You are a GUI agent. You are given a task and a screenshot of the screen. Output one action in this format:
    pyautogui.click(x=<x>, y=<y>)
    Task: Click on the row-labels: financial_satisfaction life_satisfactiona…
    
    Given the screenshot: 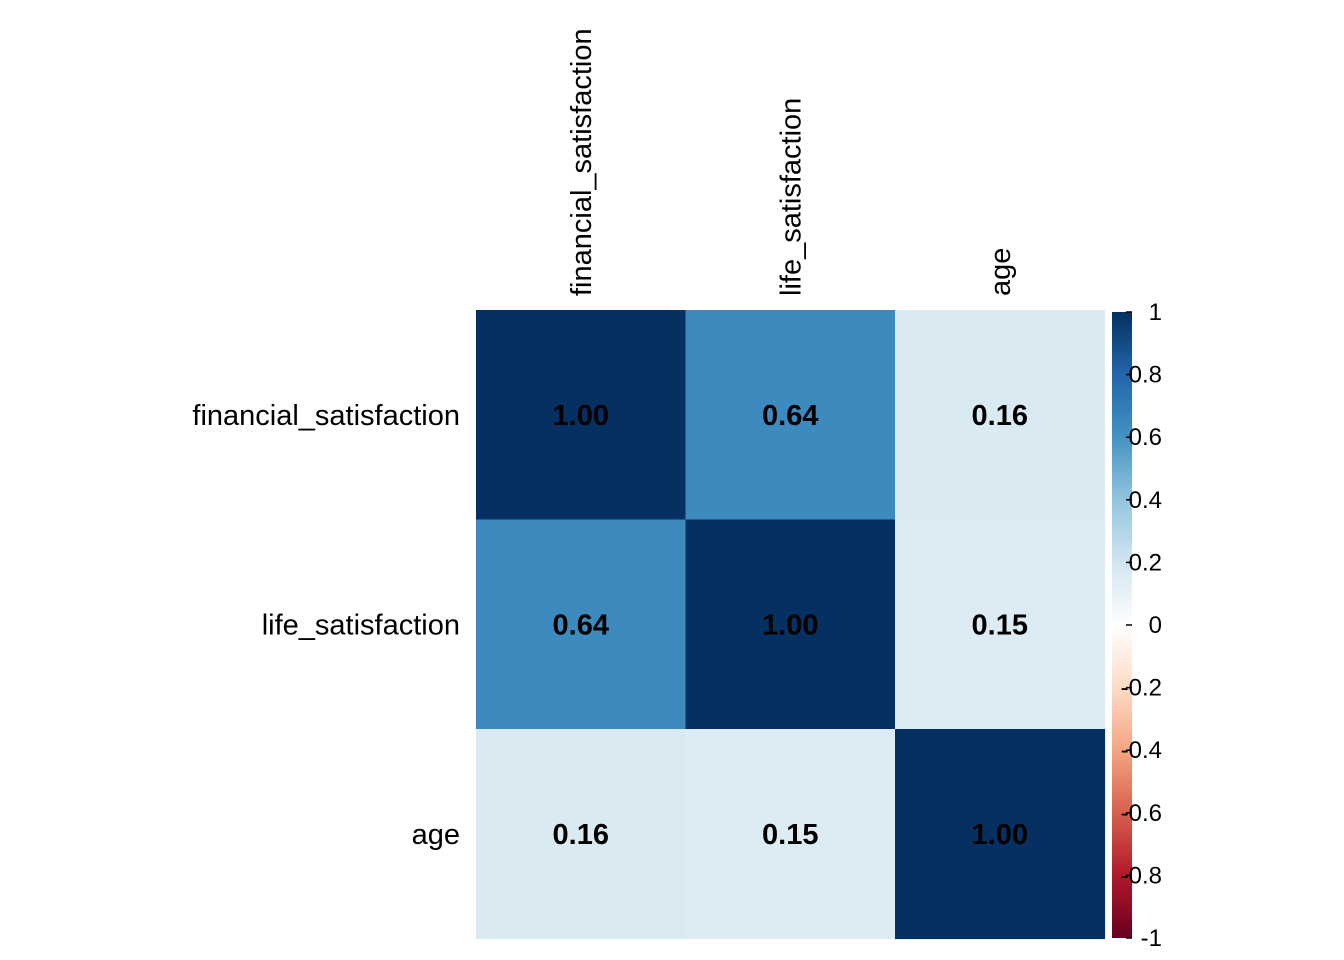 What is the action you would take?
    pyautogui.click(x=326, y=625)
    